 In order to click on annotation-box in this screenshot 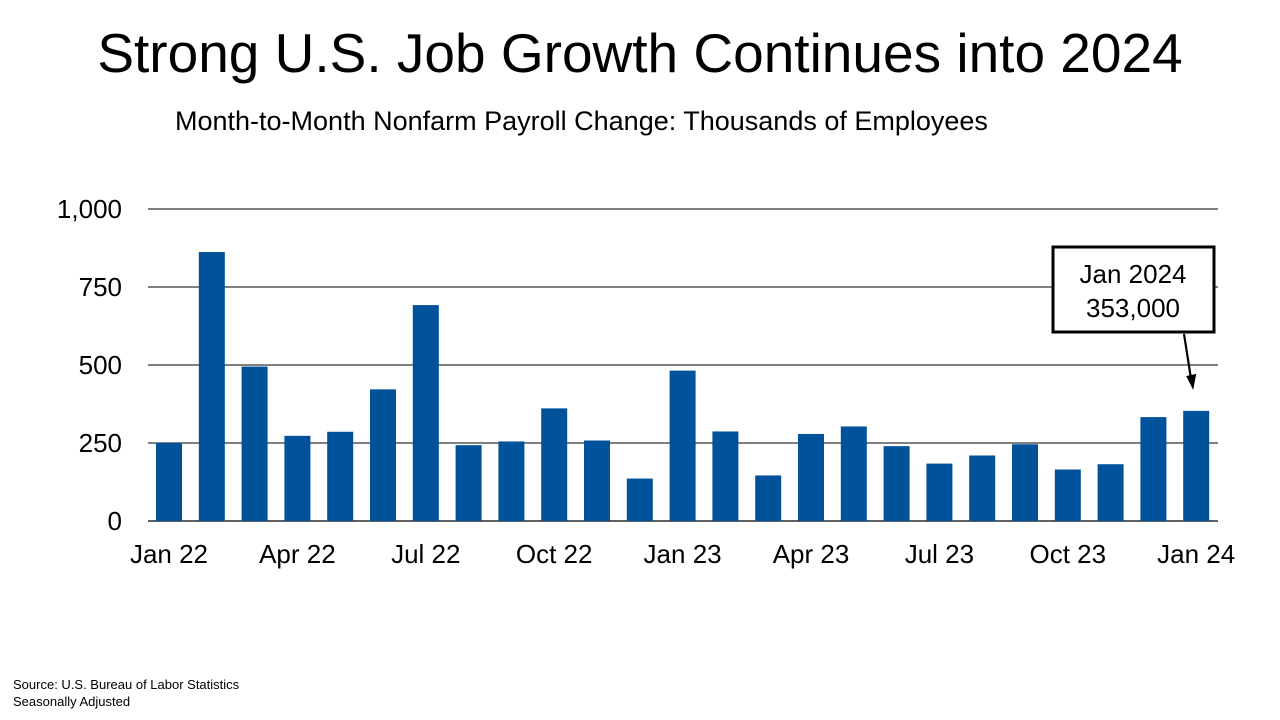, I will do `click(1133, 289)`.